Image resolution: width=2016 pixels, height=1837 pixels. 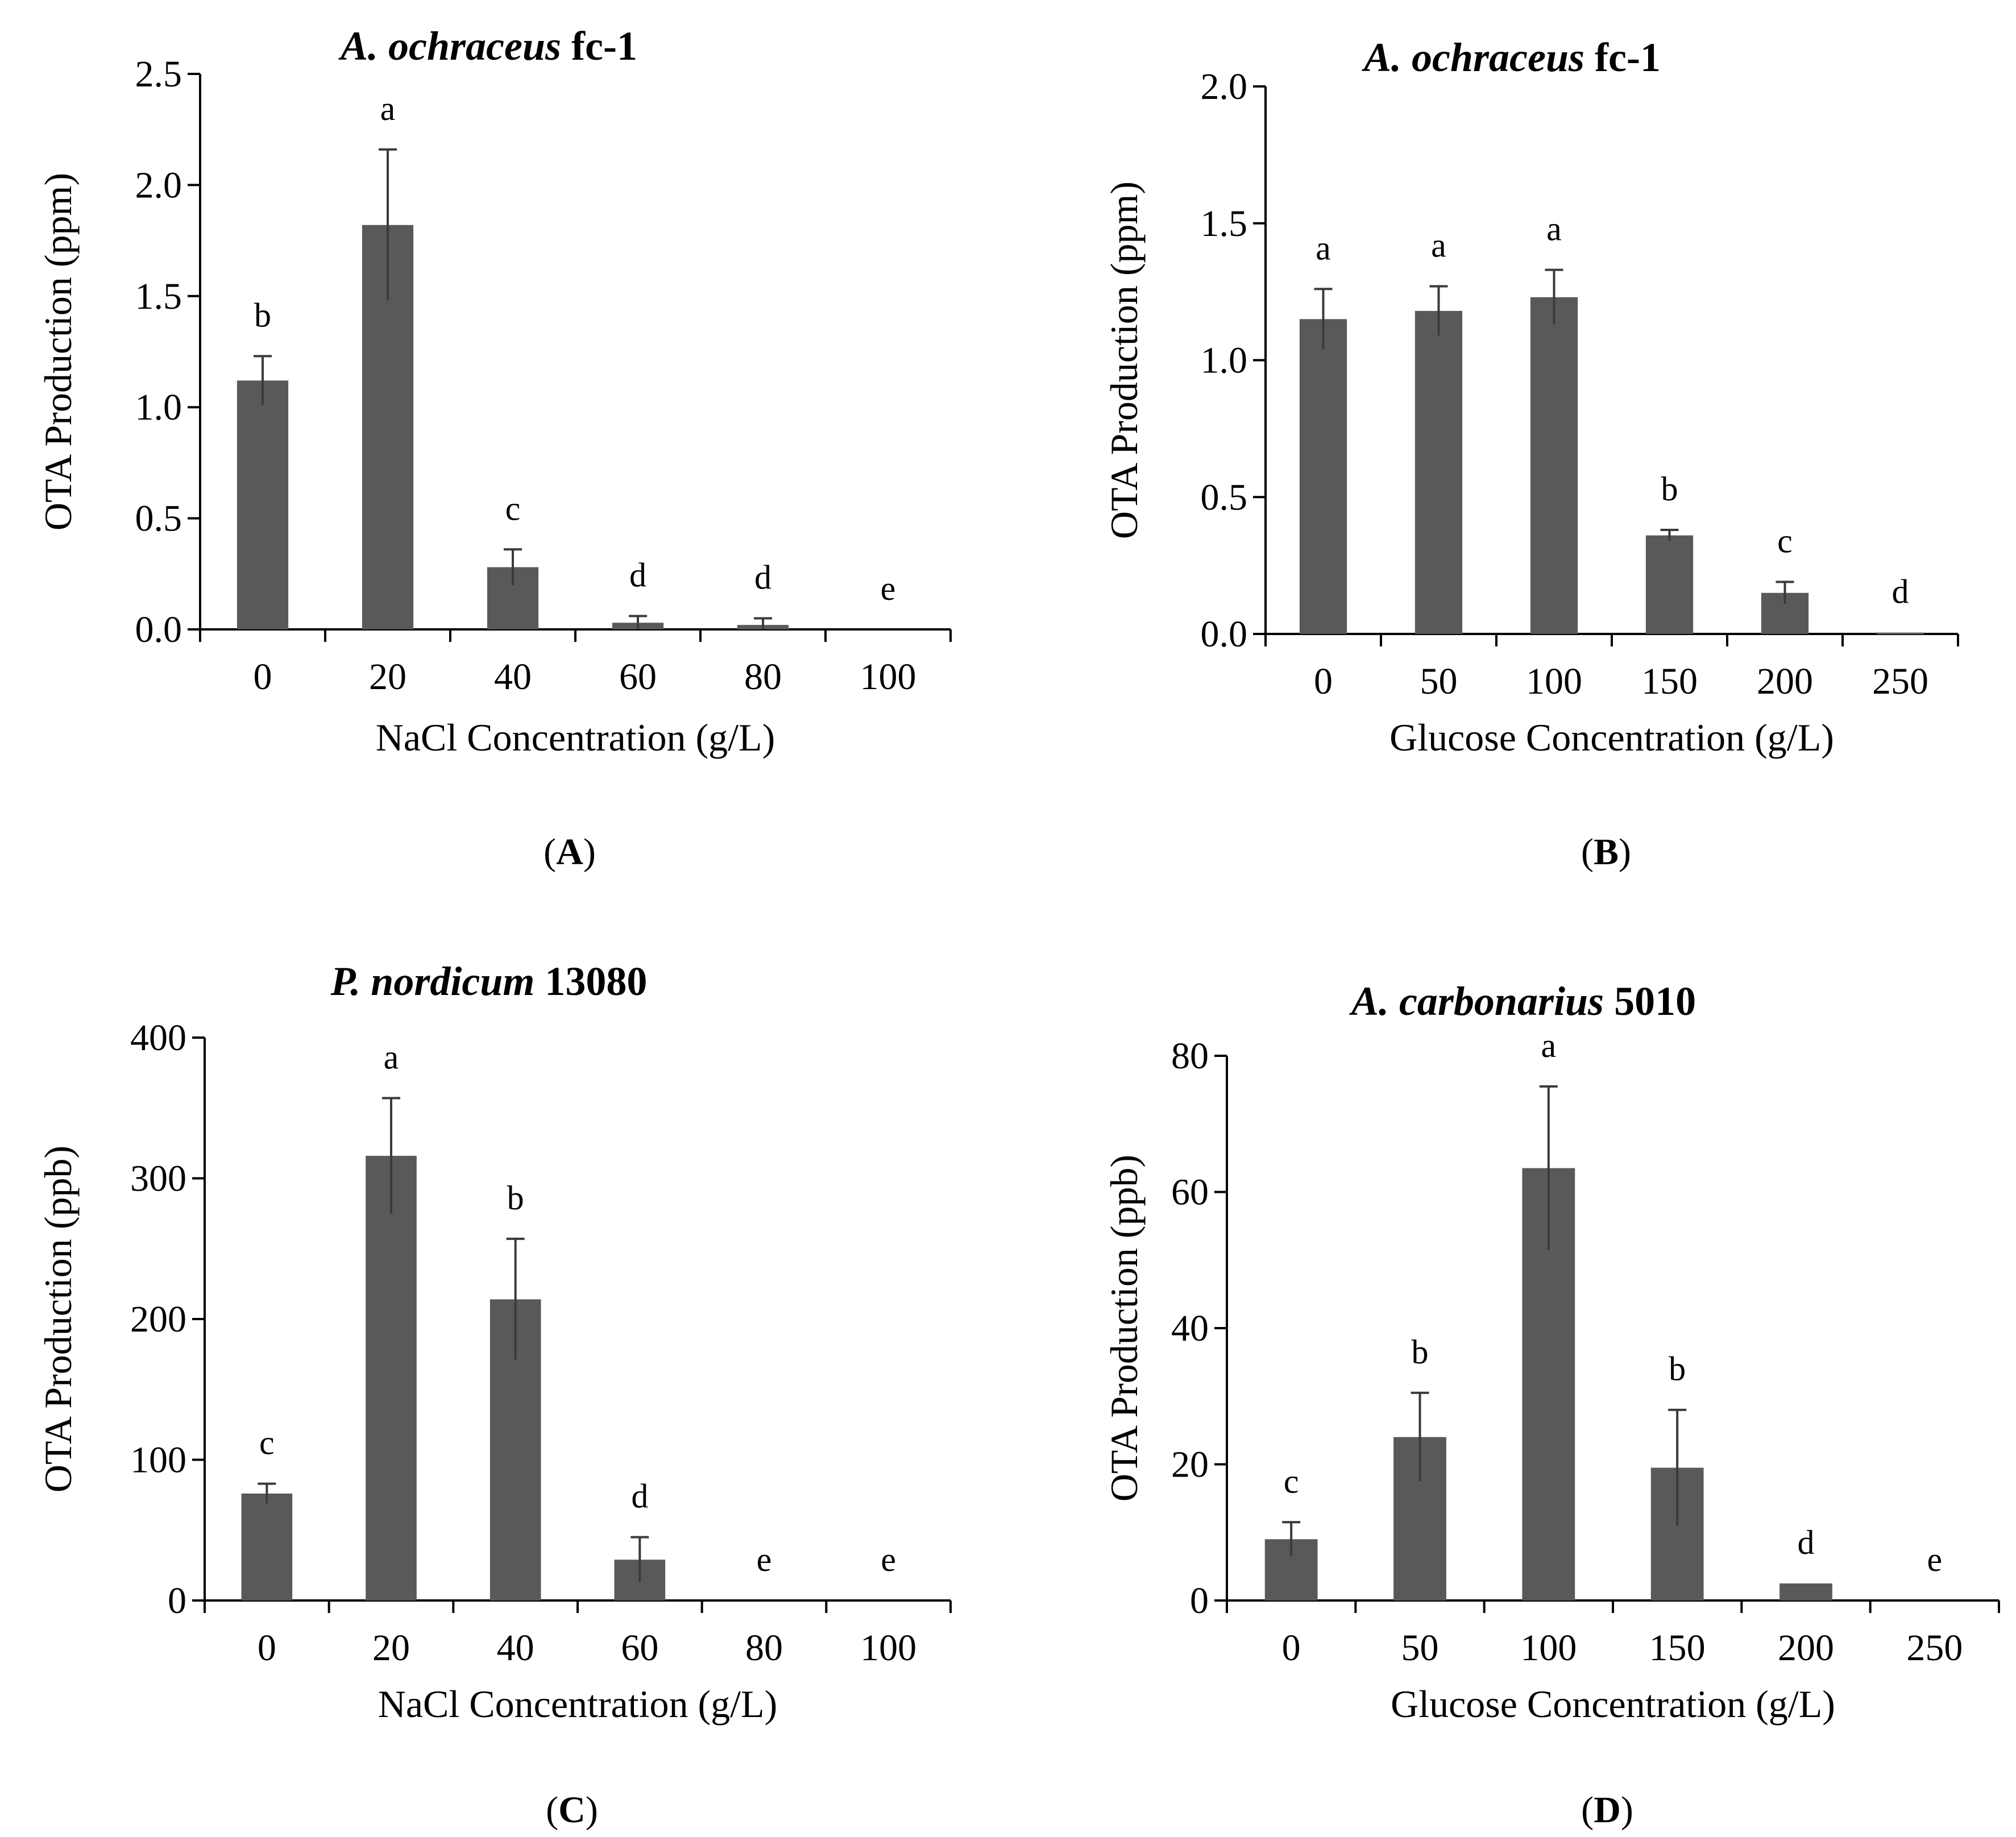 I want to click on panel-label: (B), so click(x=1606, y=852).